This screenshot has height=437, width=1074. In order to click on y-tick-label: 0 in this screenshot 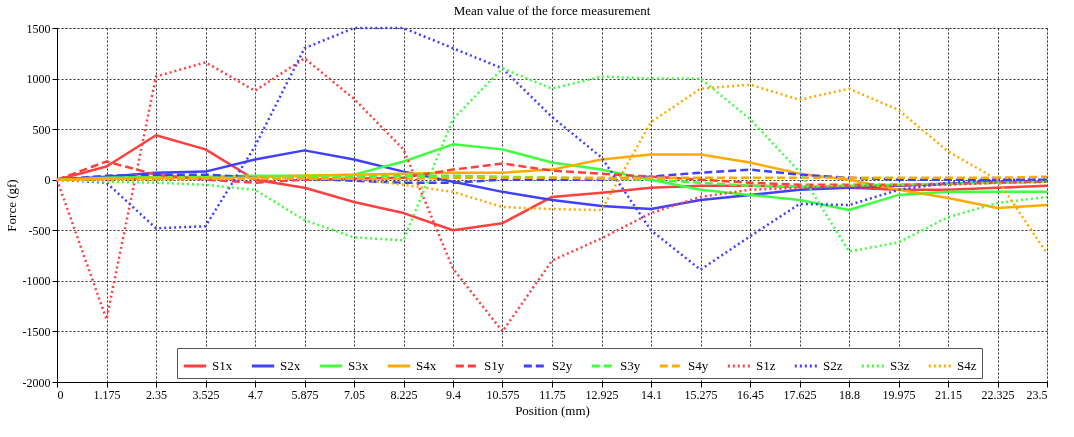, I will do `click(47, 180)`.